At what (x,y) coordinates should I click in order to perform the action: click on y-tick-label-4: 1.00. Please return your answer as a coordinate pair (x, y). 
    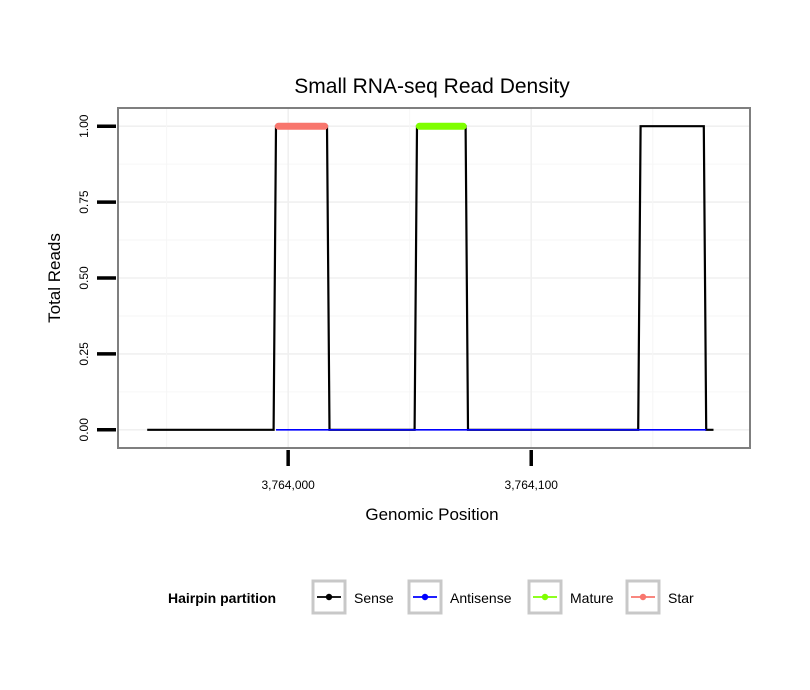
    Looking at the image, I should click on (84, 126).